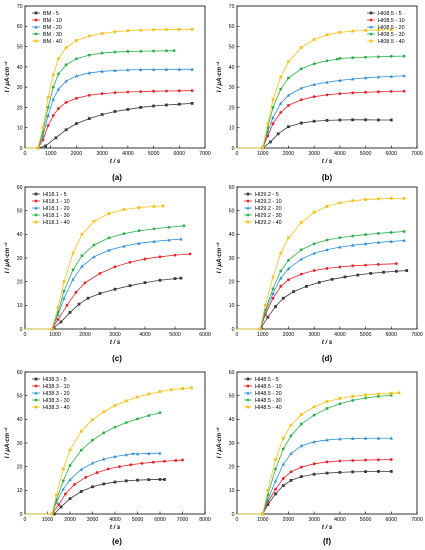 This screenshot has height=550, width=425. I want to click on x-axis-label: t / s, so click(327, 343).